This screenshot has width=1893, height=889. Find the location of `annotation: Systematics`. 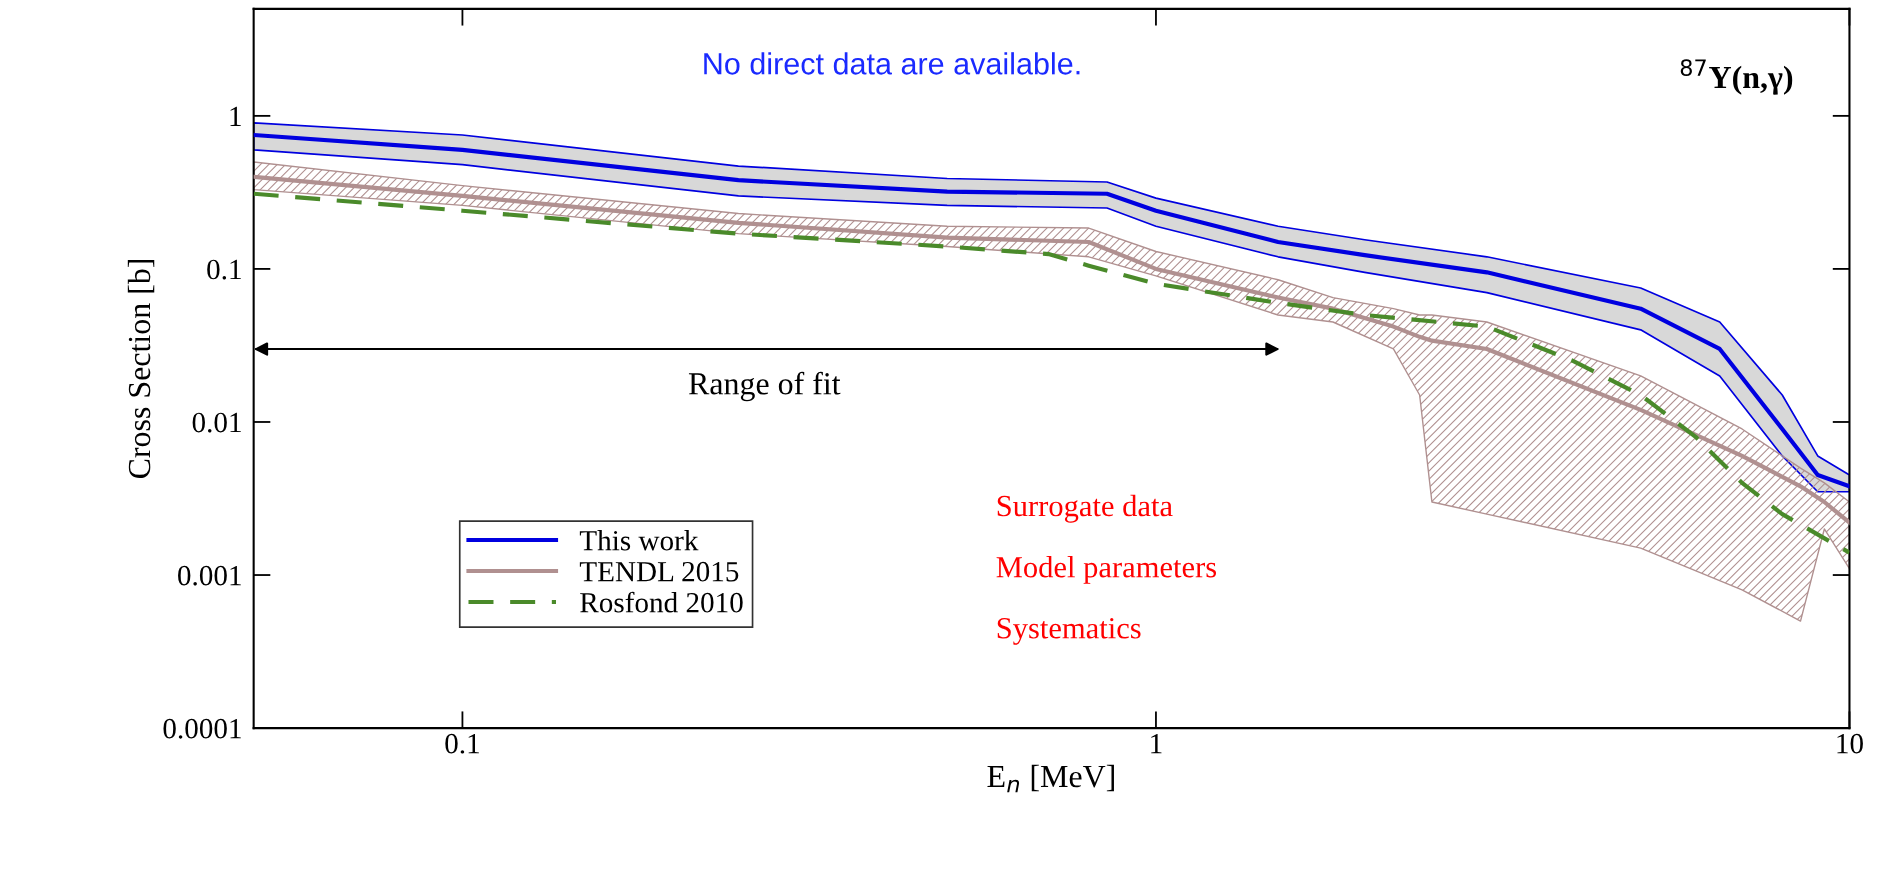

annotation: Systematics is located at coordinates (1069, 631).